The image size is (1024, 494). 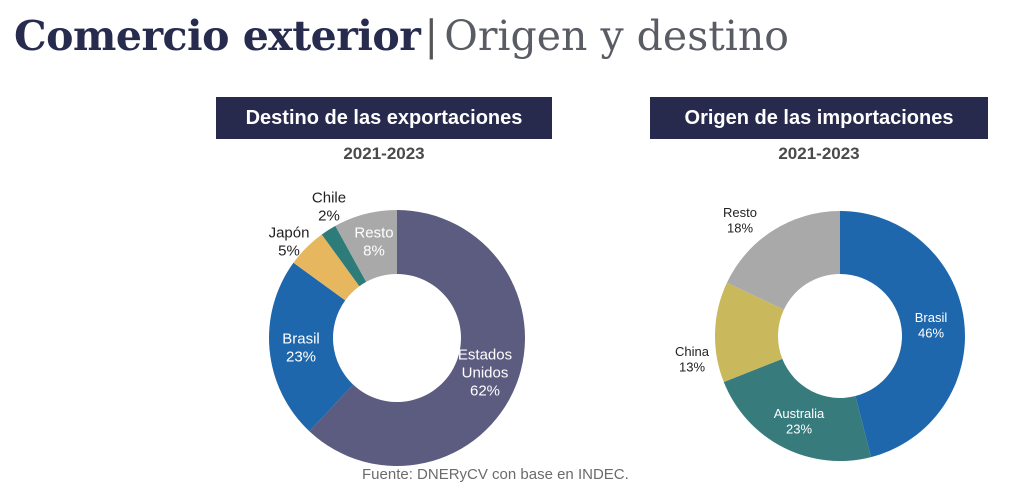 What do you see at coordinates (820, 333) in the screenshot?
I see `imports-donut-chart: Brasil 46% Australia 23% China 13% Resto 18%` at bounding box center [820, 333].